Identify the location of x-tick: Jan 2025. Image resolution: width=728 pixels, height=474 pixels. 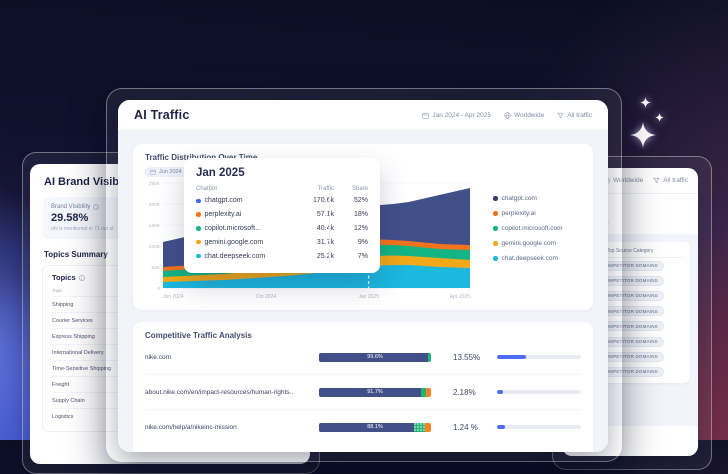
(368, 297).